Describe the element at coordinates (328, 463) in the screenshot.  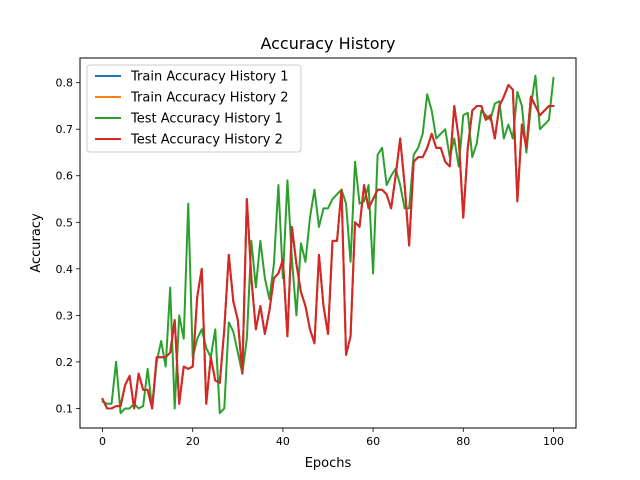
I see `x-axis-label: Epochs` at that location.